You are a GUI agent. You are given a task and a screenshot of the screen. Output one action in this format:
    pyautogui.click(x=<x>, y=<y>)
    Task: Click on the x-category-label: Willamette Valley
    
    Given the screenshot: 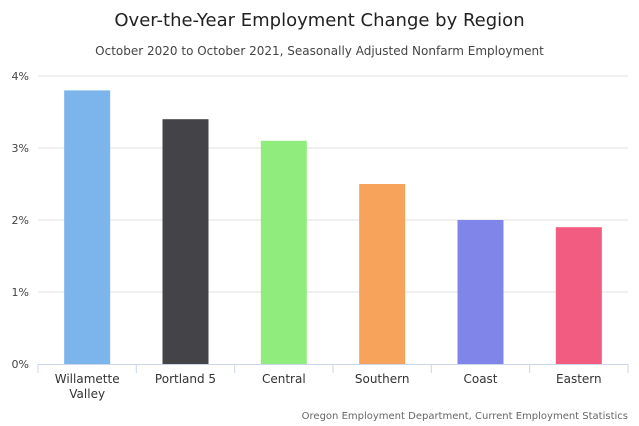 What is the action you would take?
    pyautogui.click(x=87, y=386)
    